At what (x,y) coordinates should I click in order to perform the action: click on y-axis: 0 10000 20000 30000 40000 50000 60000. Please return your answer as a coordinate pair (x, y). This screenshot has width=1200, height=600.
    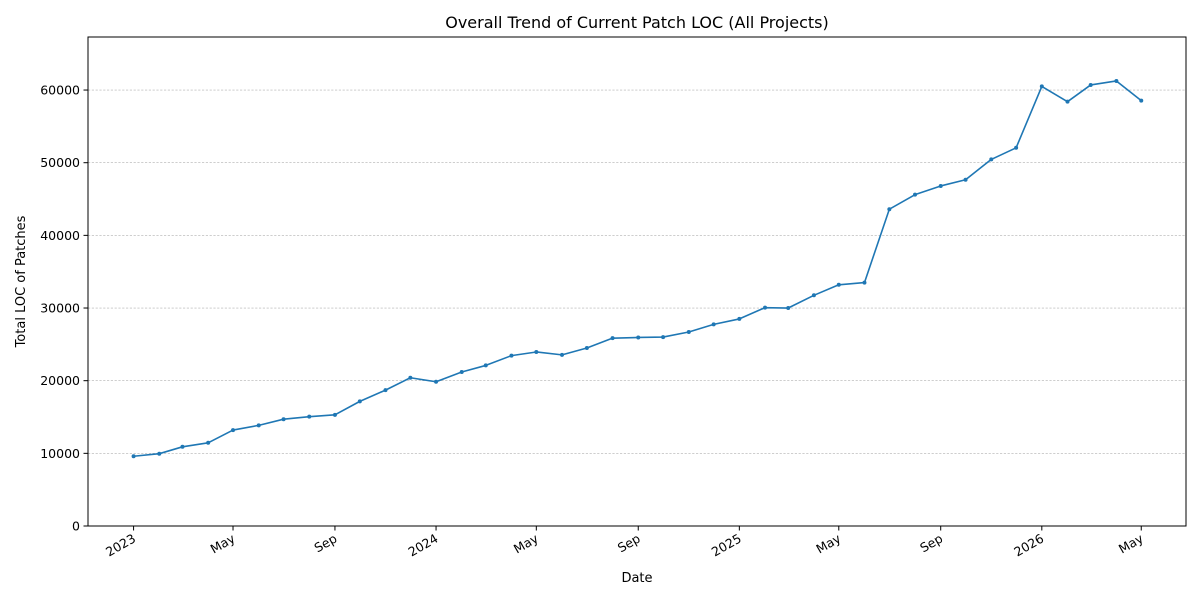
    Looking at the image, I should click on (64, 308).